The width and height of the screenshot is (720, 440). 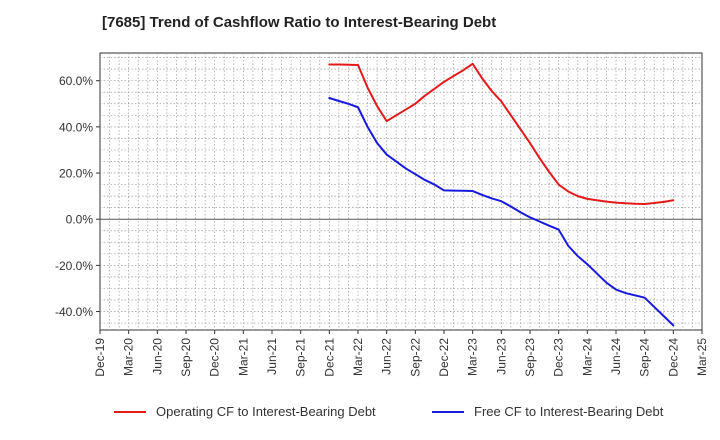 I want to click on x-tick-label: Jun-22, so click(x=387, y=356).